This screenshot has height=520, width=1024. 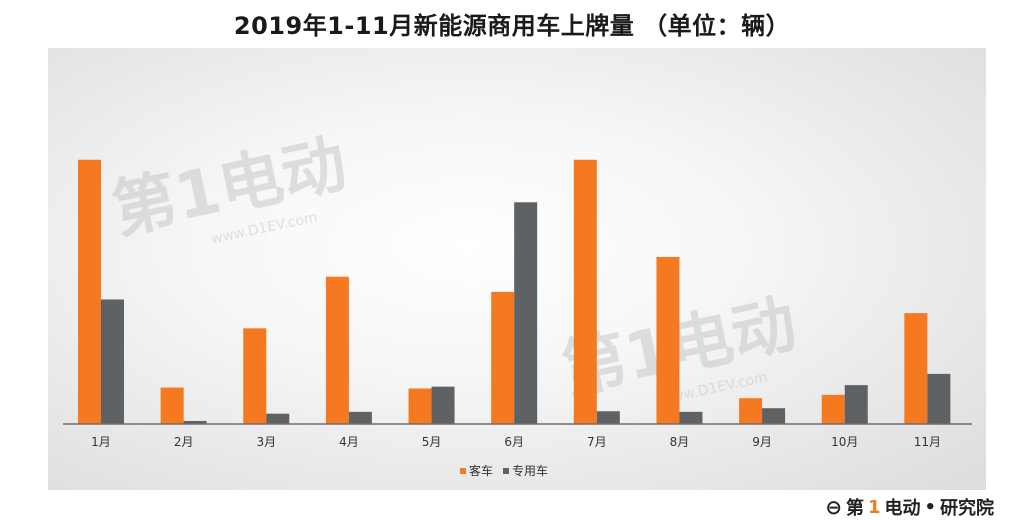 I want to click on watermark-logo-1: 第1电动 www.D1EV.com, so click(x=229, y=188).